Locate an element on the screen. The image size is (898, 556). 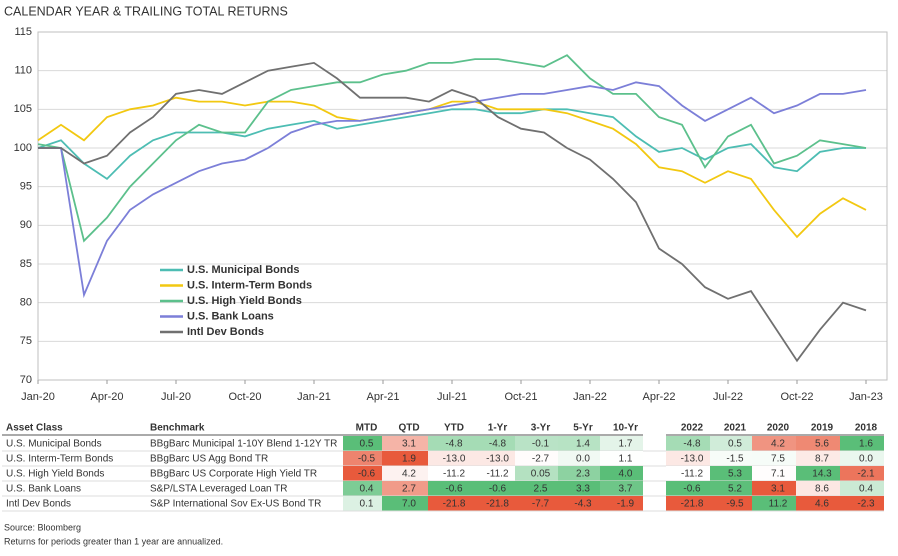
table-cell-text: BBgBarc Municipal 1-10Y Blend 1-12Y TR is located at coordinates (243, 444).